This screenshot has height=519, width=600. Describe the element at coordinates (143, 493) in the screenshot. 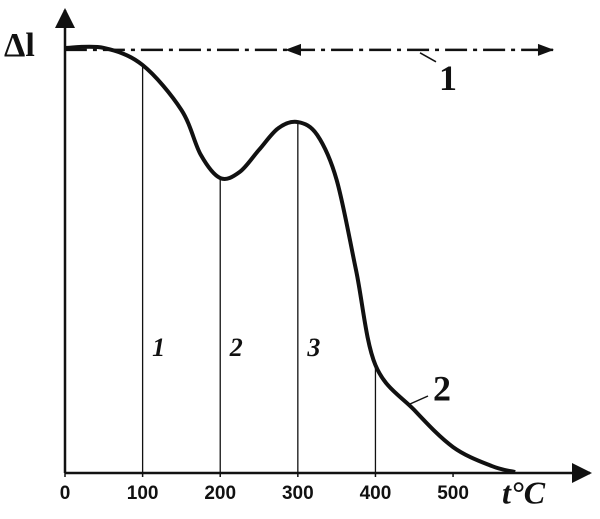

I see `x-tick-label: 100` at that location.